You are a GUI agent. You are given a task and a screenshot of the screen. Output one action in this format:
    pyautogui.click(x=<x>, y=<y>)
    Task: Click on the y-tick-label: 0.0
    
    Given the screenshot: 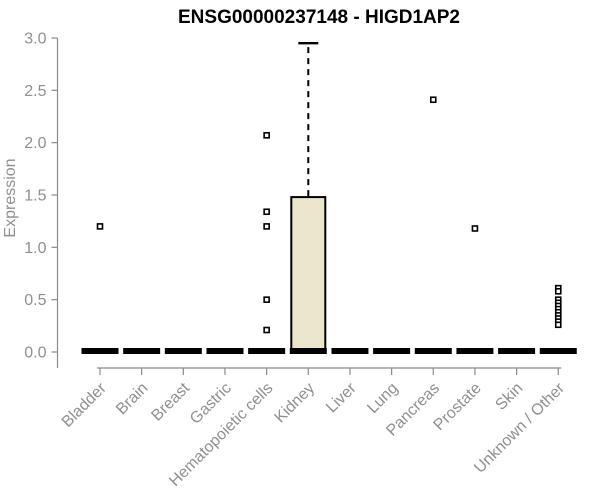 What is the action you would take?
    pyautogui.click(x=35, y=353)
    